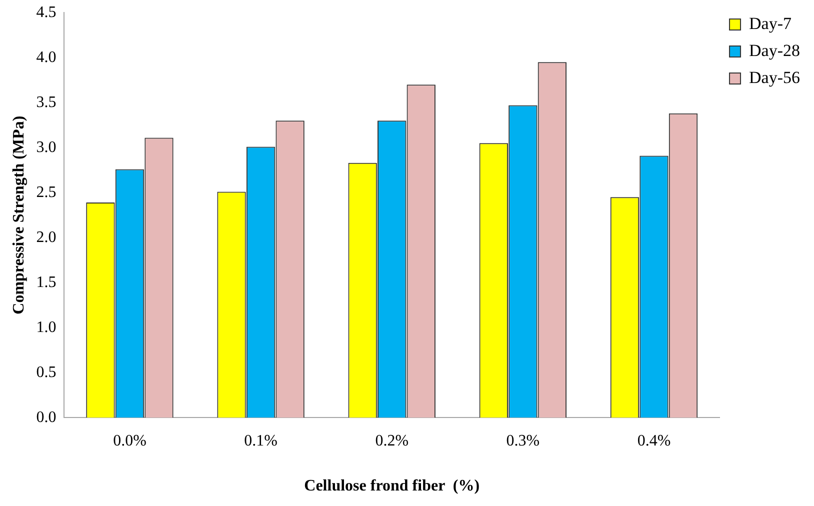 The width and height of the screenshot is (814, 506). Describe the element at coordinates (46, 327) in the screenshot. I see `y-tick-label: 1.0` at that location.